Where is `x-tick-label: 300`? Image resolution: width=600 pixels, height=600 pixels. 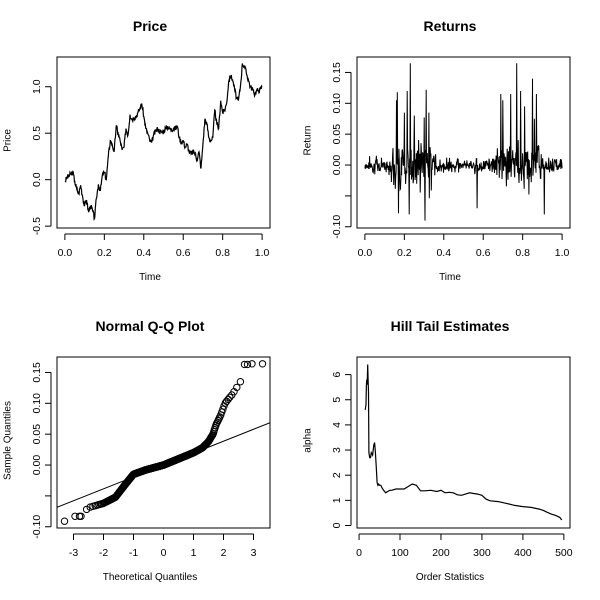 x-tick-label: 300 is located at coordinates (482, 553).